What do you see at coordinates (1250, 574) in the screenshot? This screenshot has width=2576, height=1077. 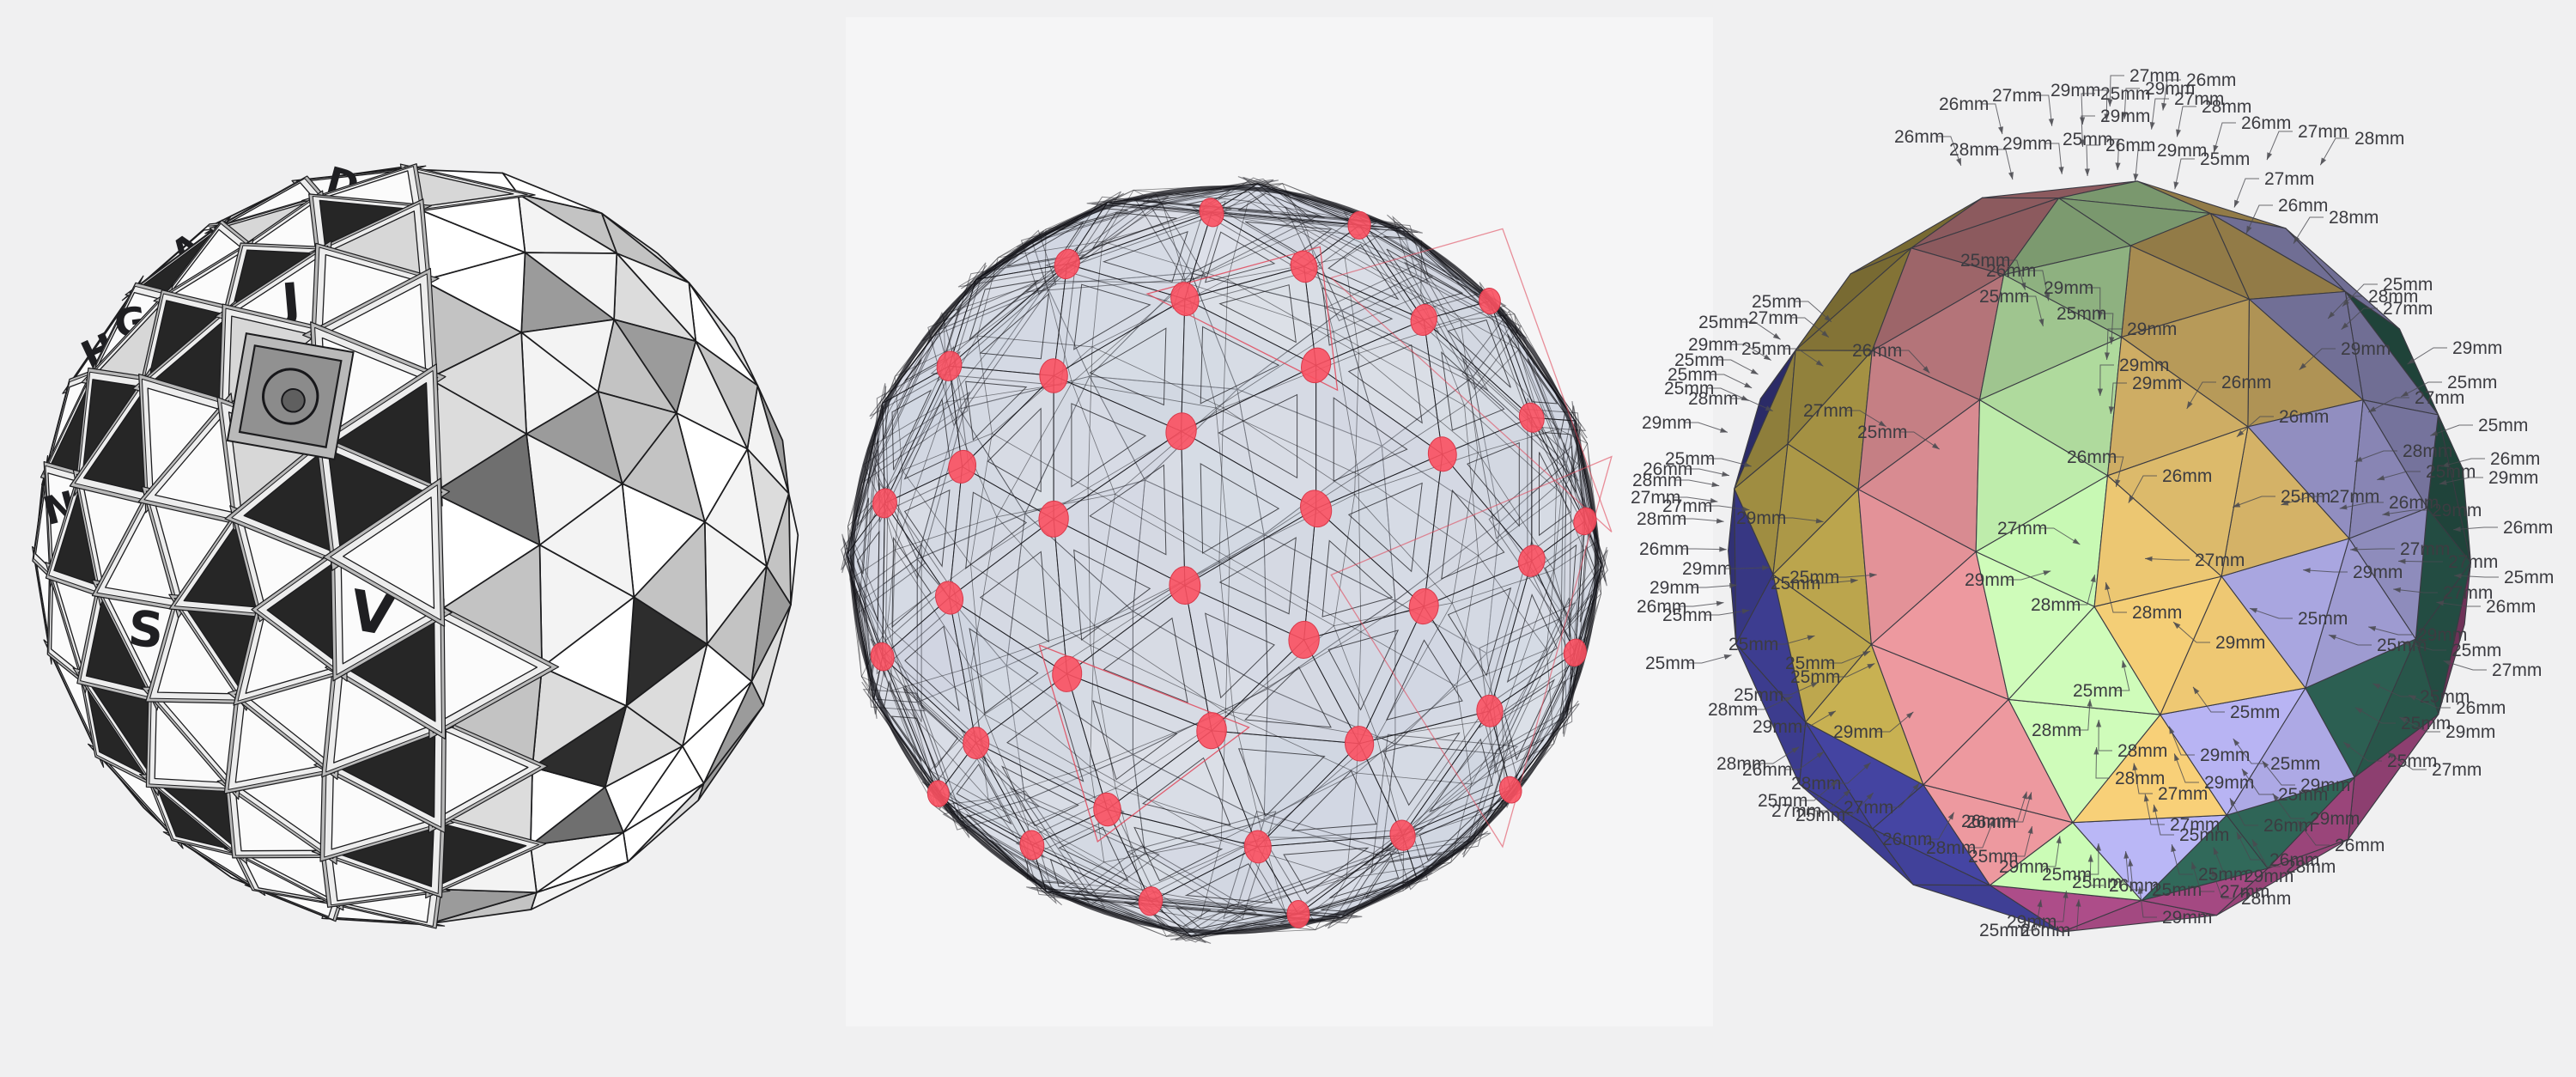 I see `mesh-face` at bounding box center [1250, 574].